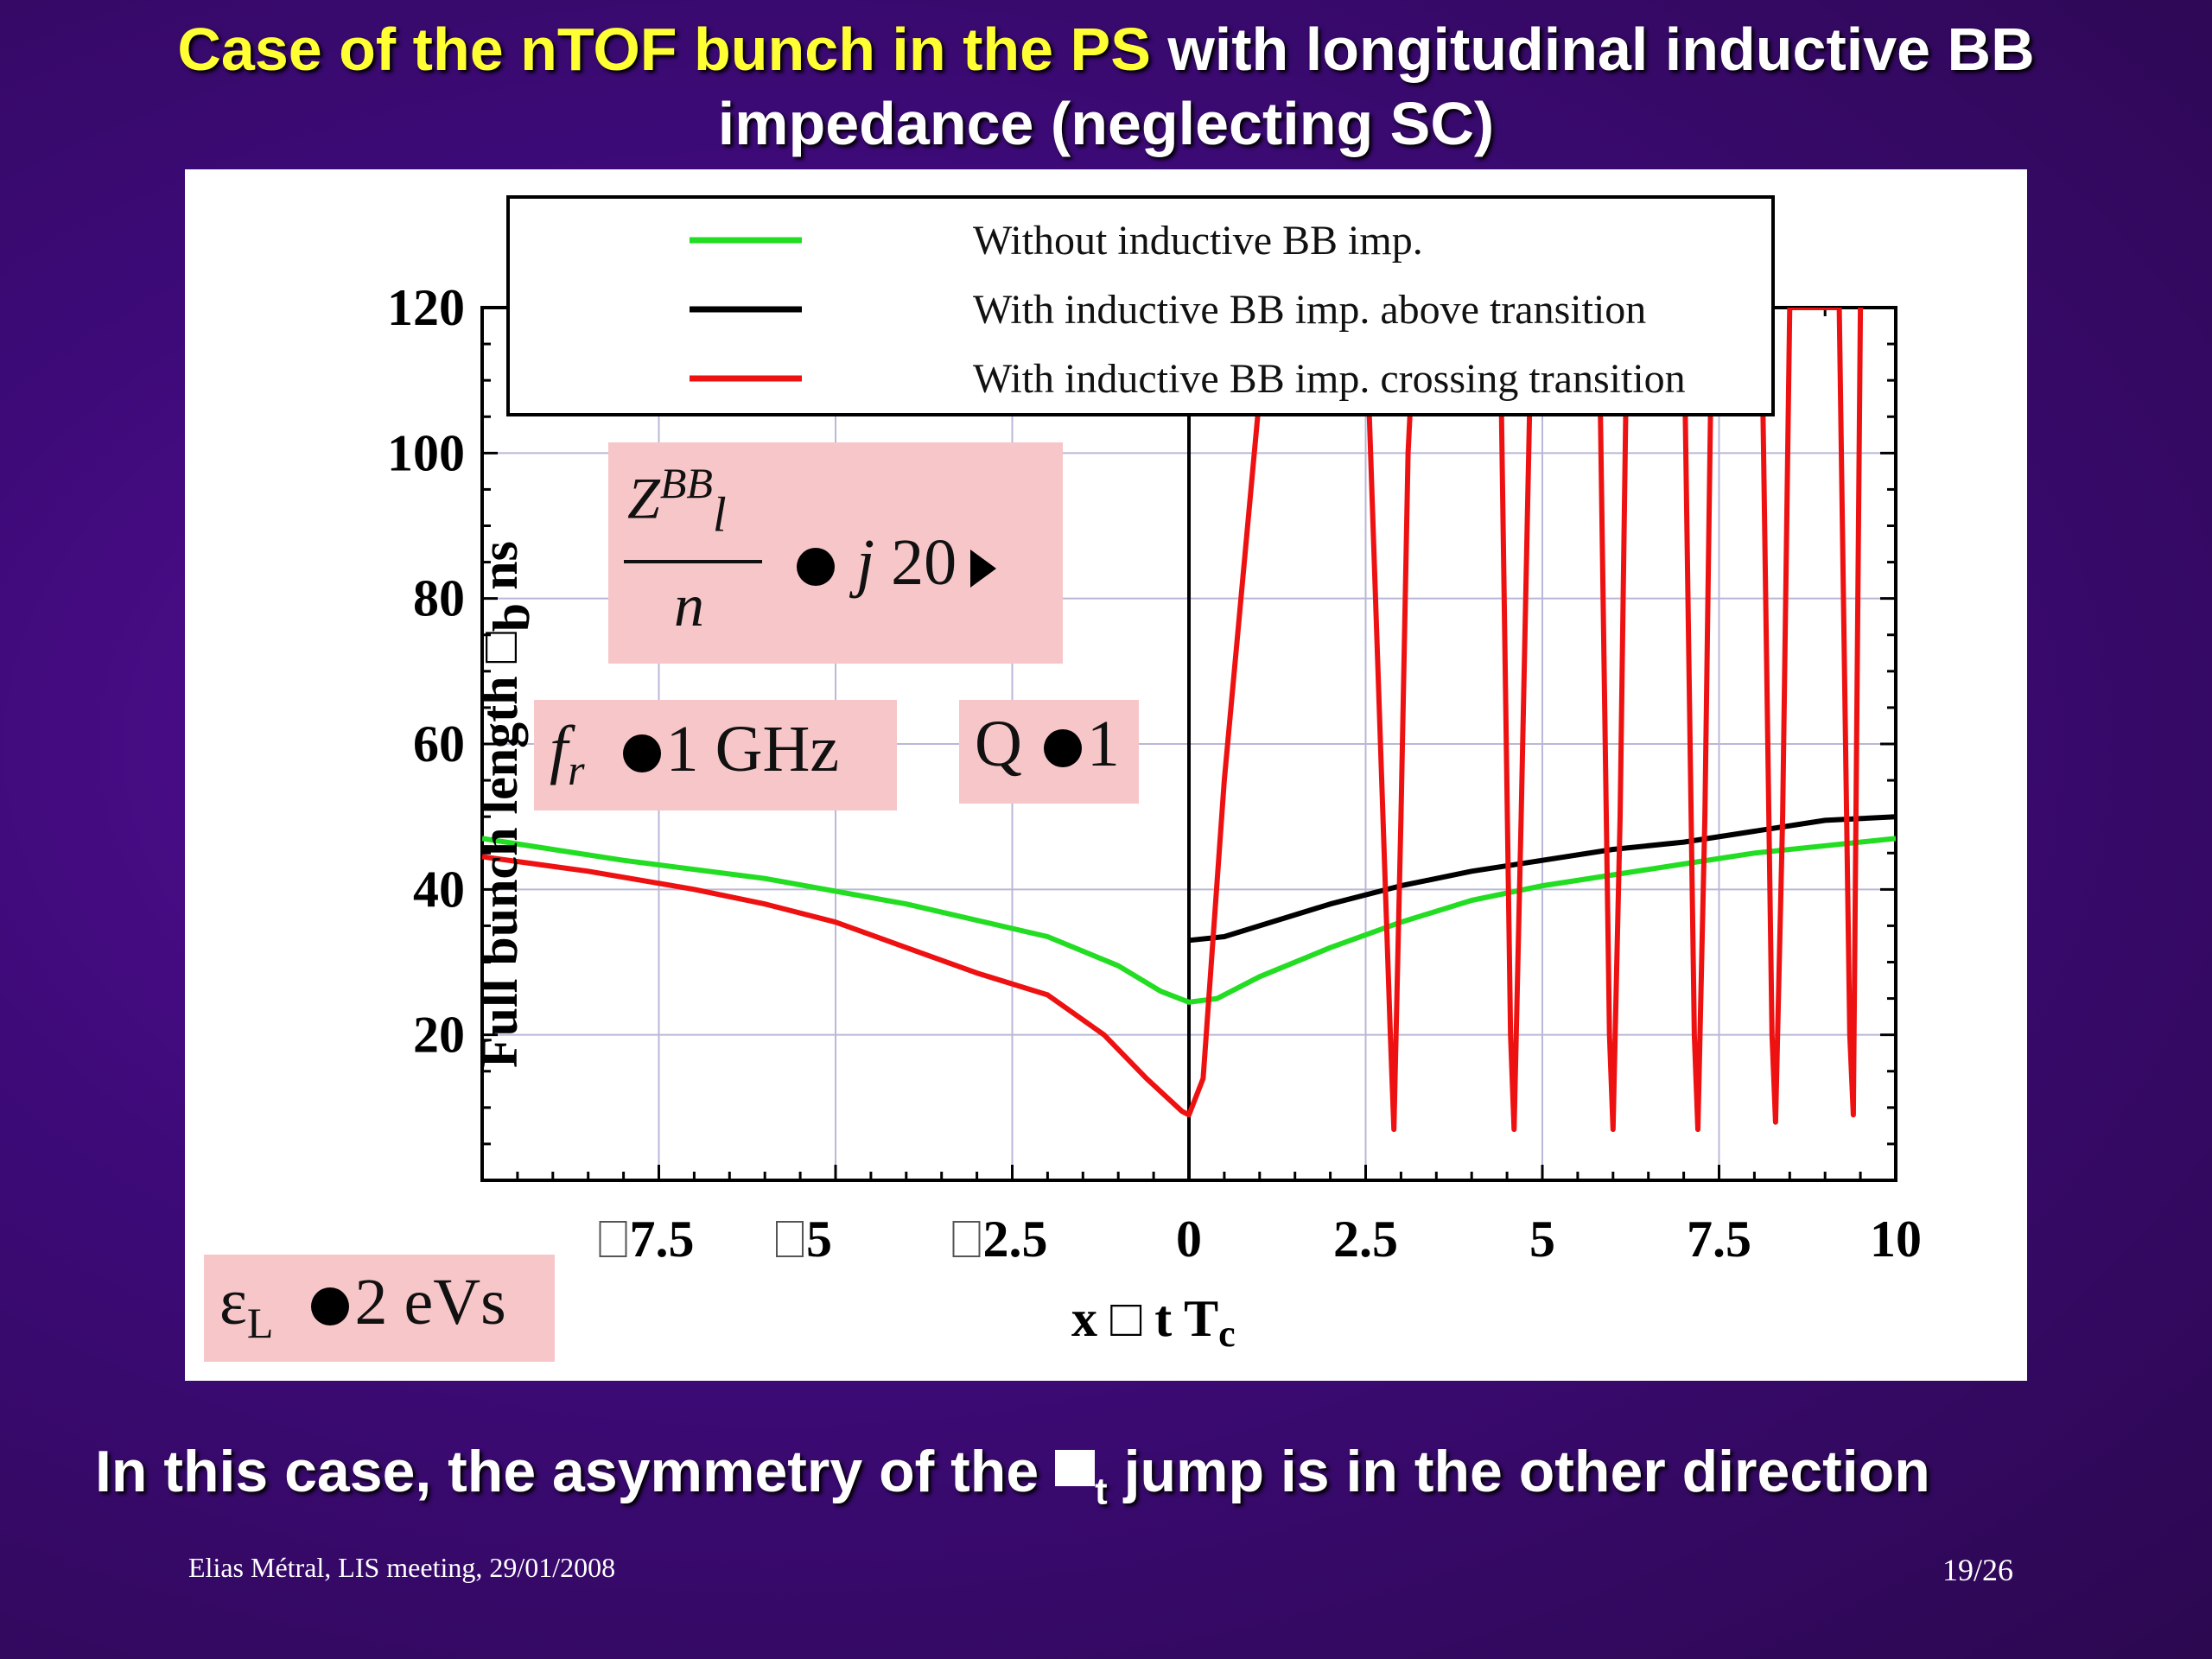 This screenshot has width=2212, height=1659. Describe the element at coordinates (1101, 1491) in the screenshot. I see `note-sub: t` at that location.